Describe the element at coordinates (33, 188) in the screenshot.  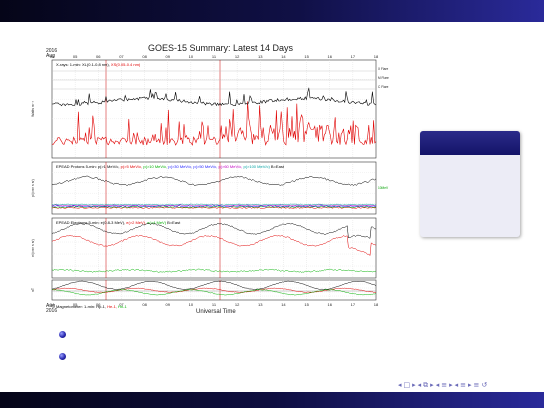
I see `panel-ylabel-2: p/(cm² s sr)` at that location.